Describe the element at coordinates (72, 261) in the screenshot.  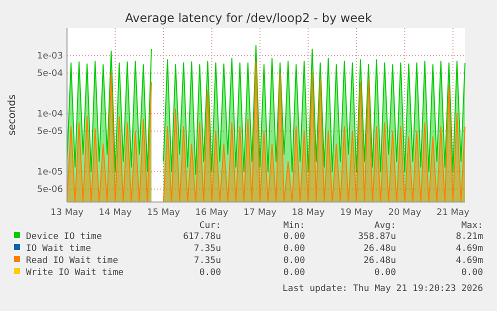
I see `legend-label: Read IO Wait time` at that location.